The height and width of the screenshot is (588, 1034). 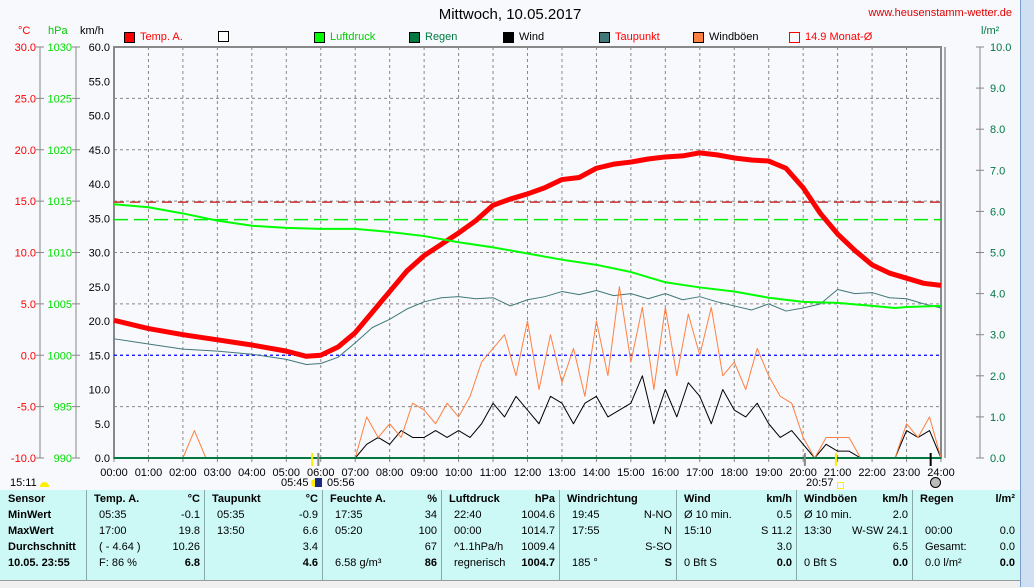 What do you see at coordinates (236, 499) in the screenshot?
I see `column-header: Taupunkt` at bounding box center [236, 499].